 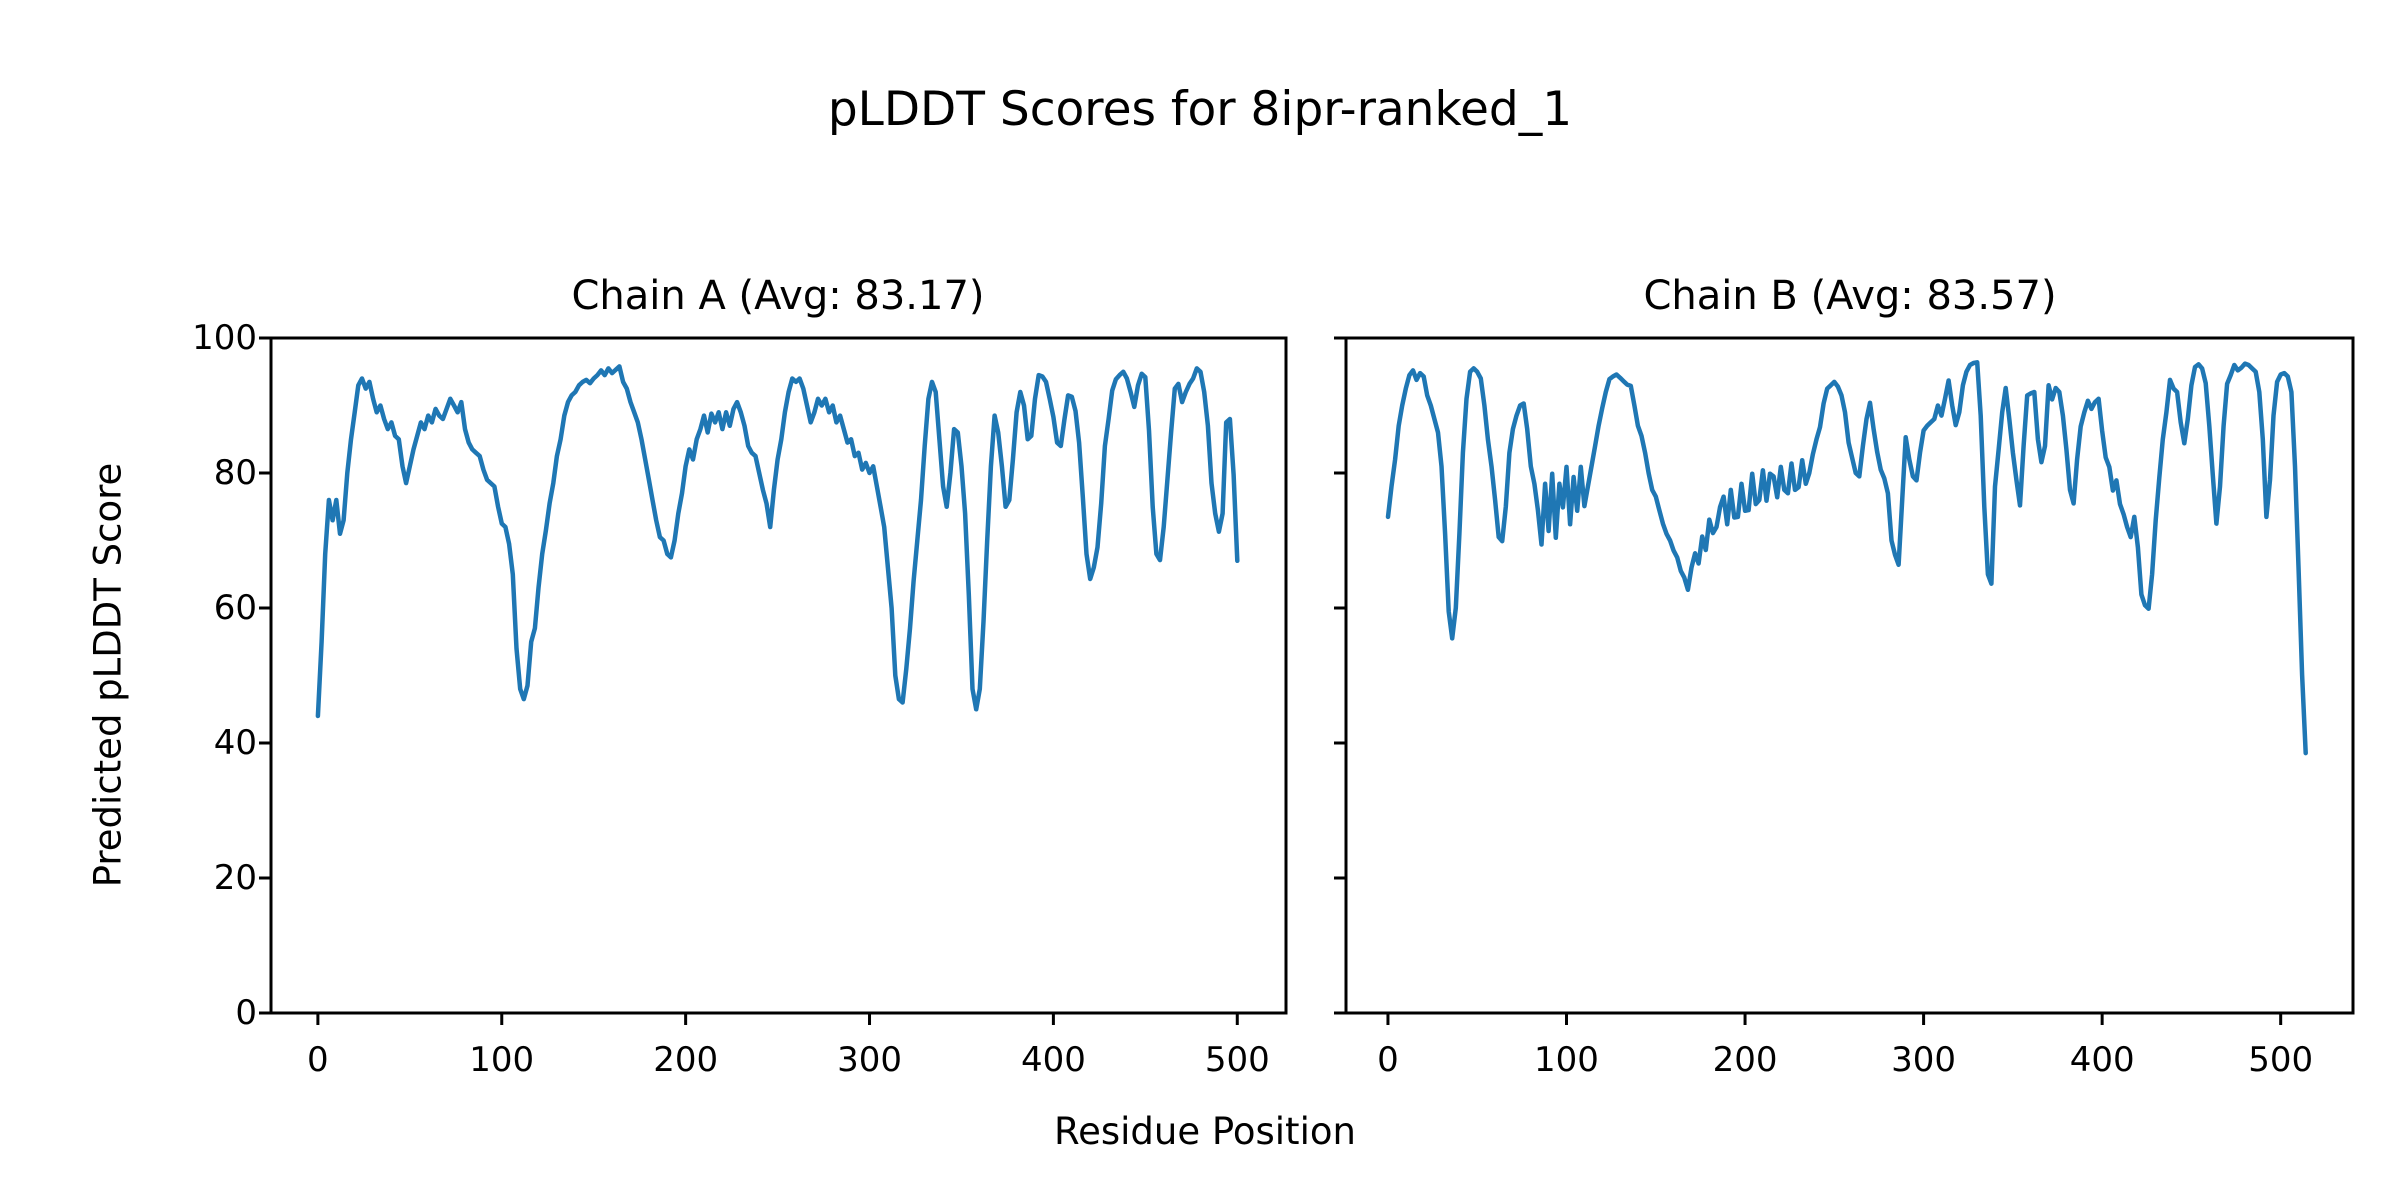 What do you see at coordinates (1566, 1060) in the screenshot?
I see `x-tick-label-b-100: 100` at bounding box center [1566, 1060].